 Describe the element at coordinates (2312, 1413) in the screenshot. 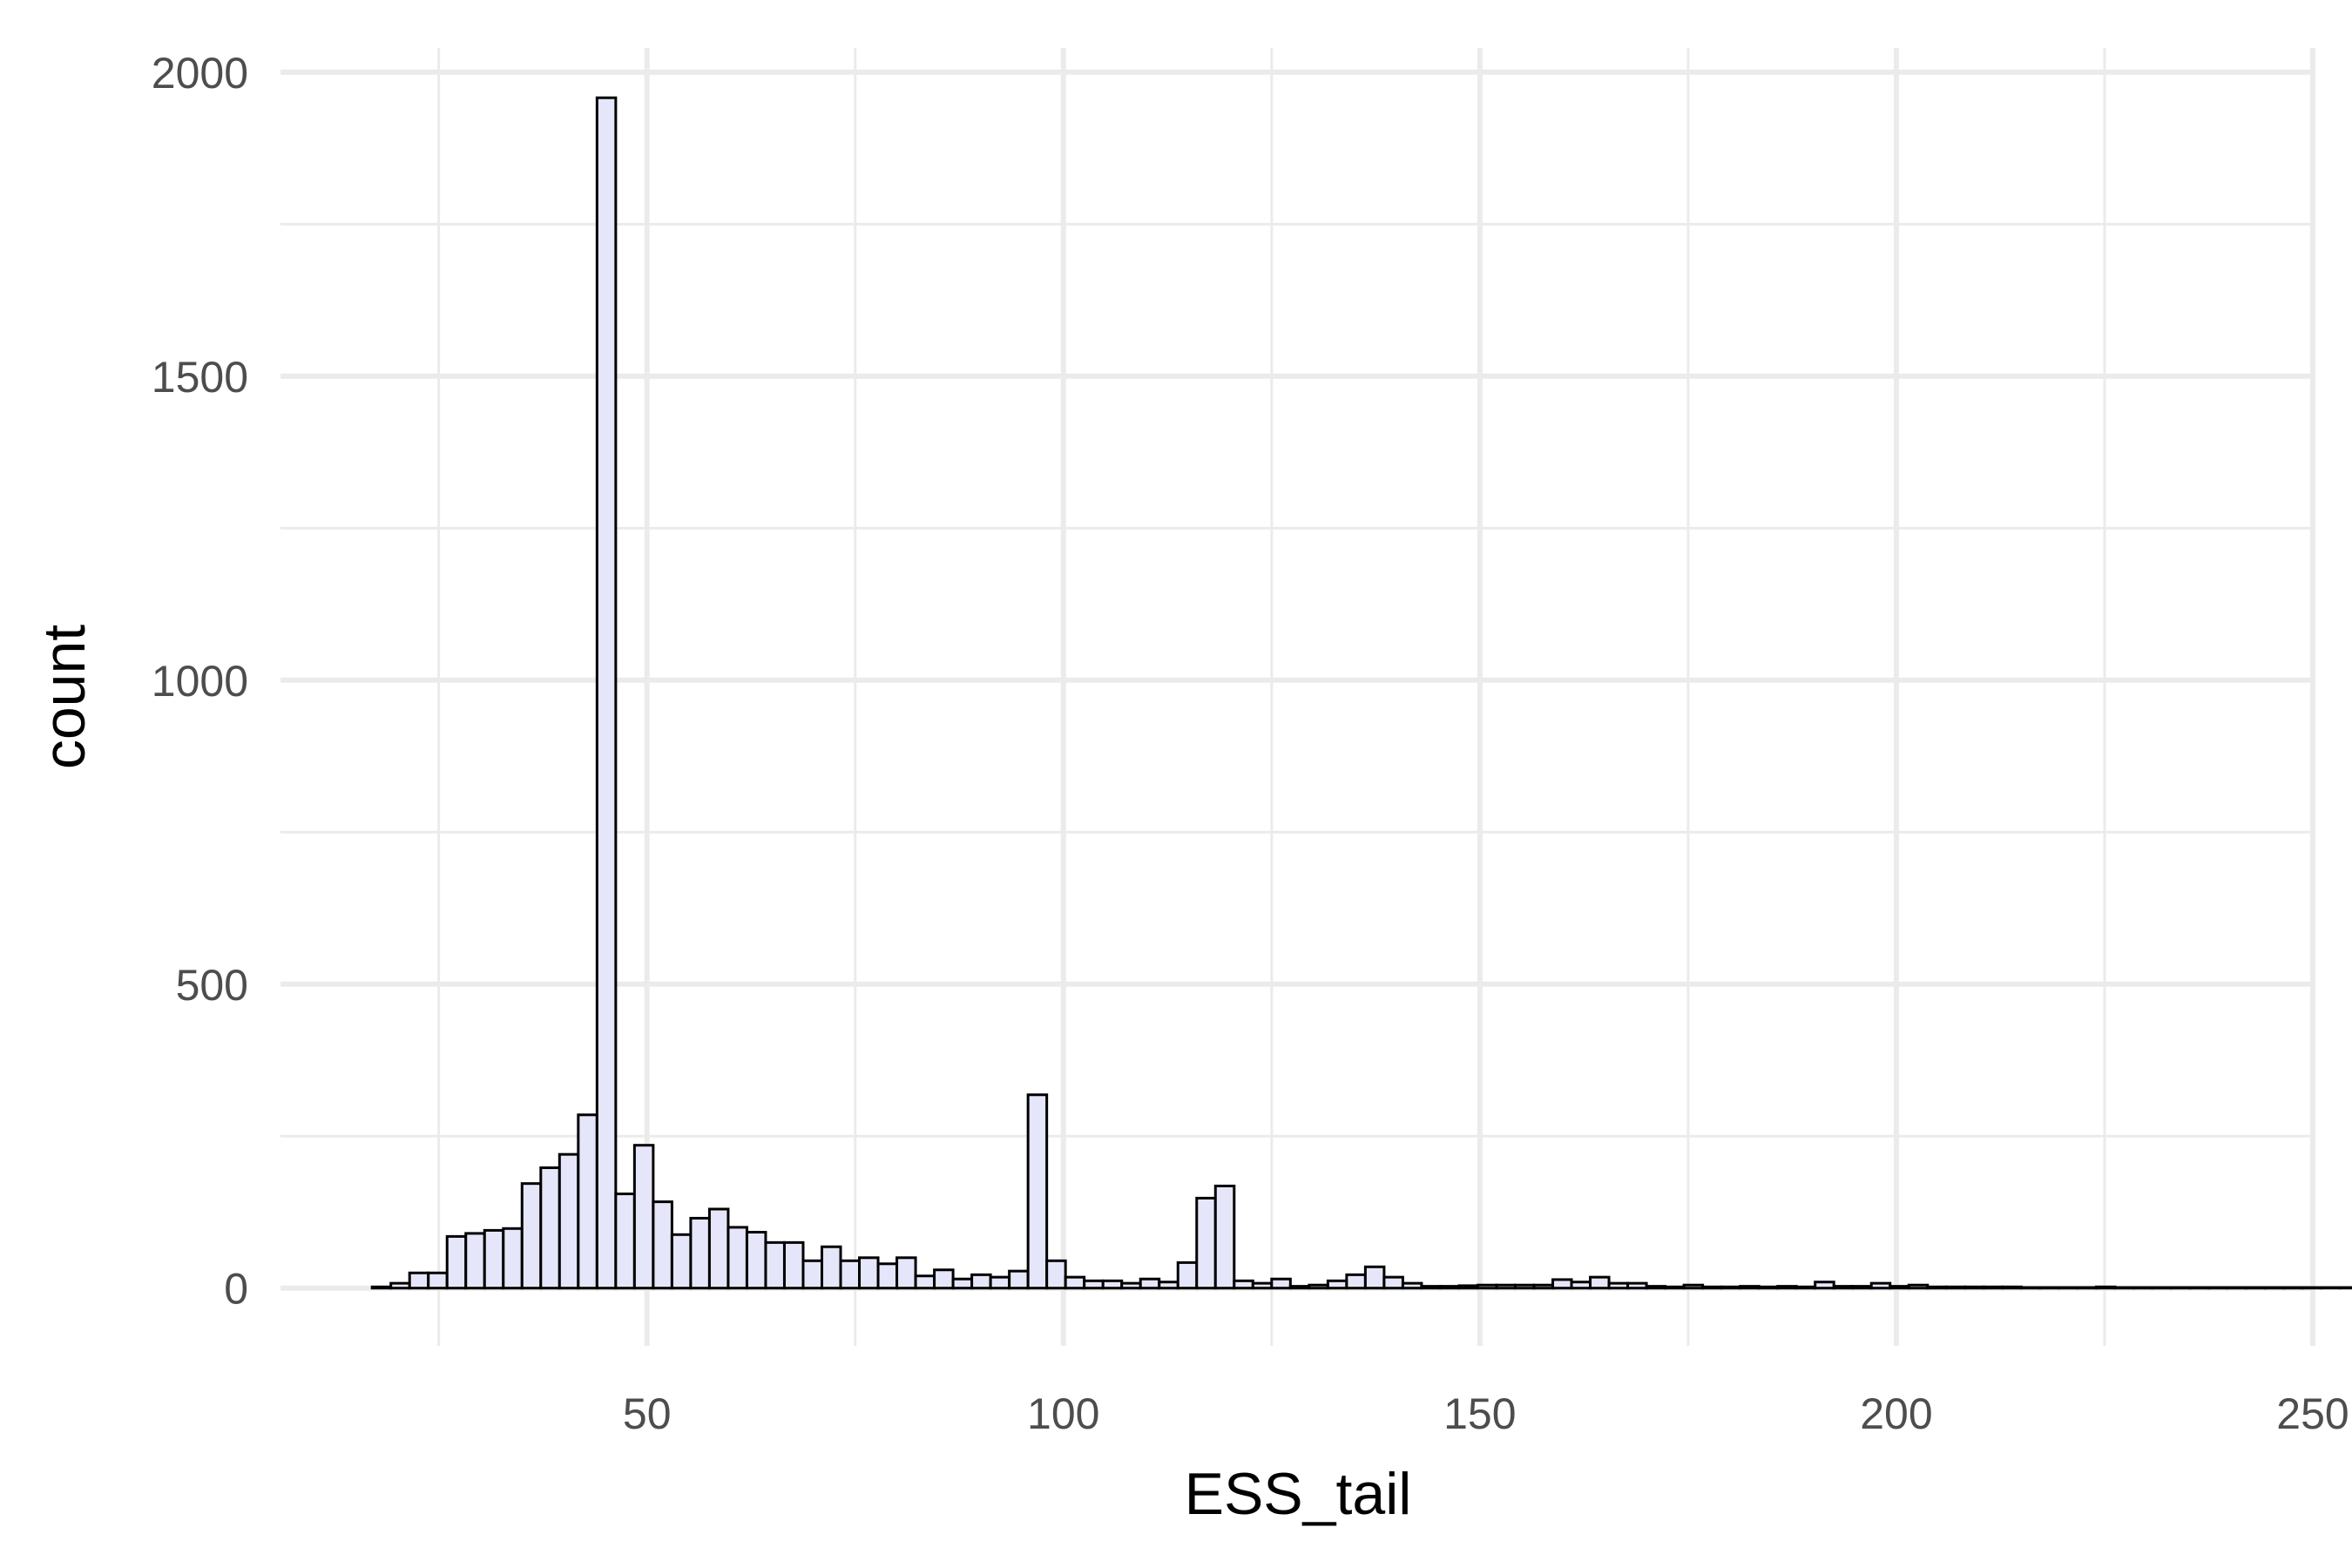

I see `x-tick-label: 250` at that location.